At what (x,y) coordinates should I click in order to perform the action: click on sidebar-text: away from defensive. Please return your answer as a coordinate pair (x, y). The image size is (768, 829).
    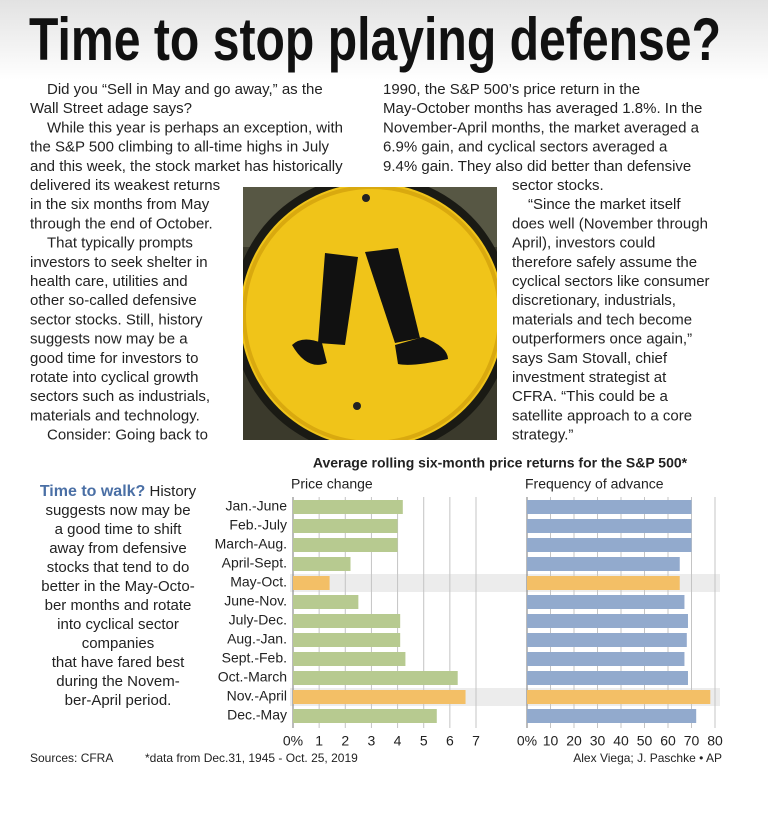
    Looking at the image, I should click on (118, 548).